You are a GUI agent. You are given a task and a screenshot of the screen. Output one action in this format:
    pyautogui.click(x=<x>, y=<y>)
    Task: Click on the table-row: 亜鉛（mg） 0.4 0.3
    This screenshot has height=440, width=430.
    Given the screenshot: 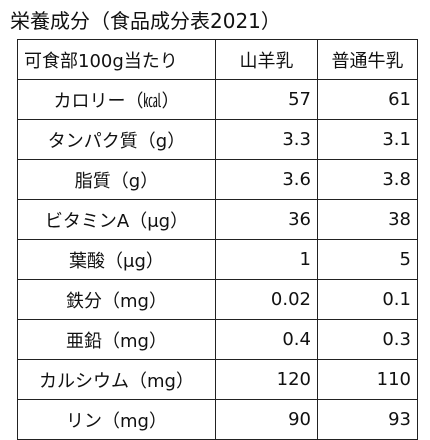 What is the action you would take?
    pyautogui.click(x=217, y=339)
    